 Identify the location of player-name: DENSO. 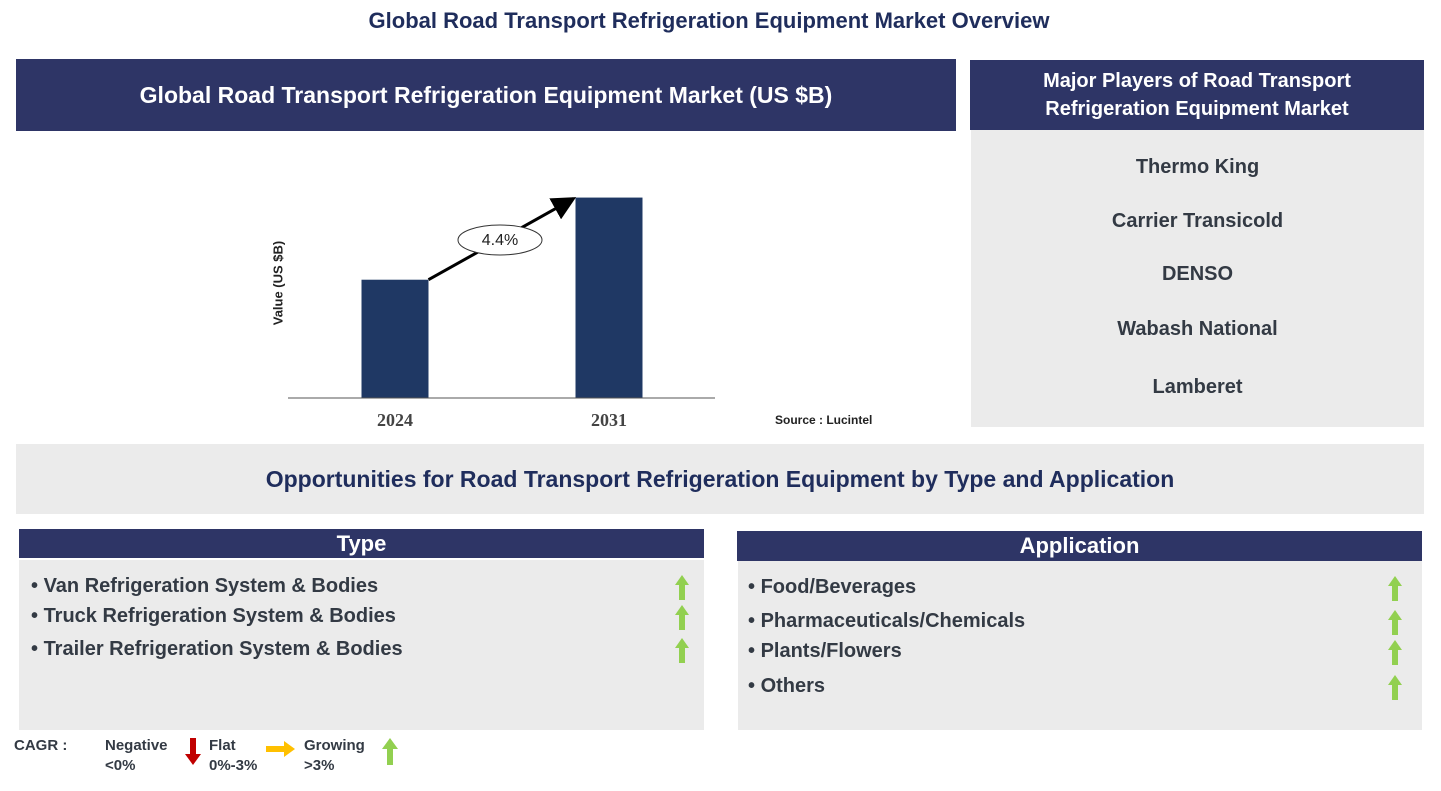
(1197, 274).